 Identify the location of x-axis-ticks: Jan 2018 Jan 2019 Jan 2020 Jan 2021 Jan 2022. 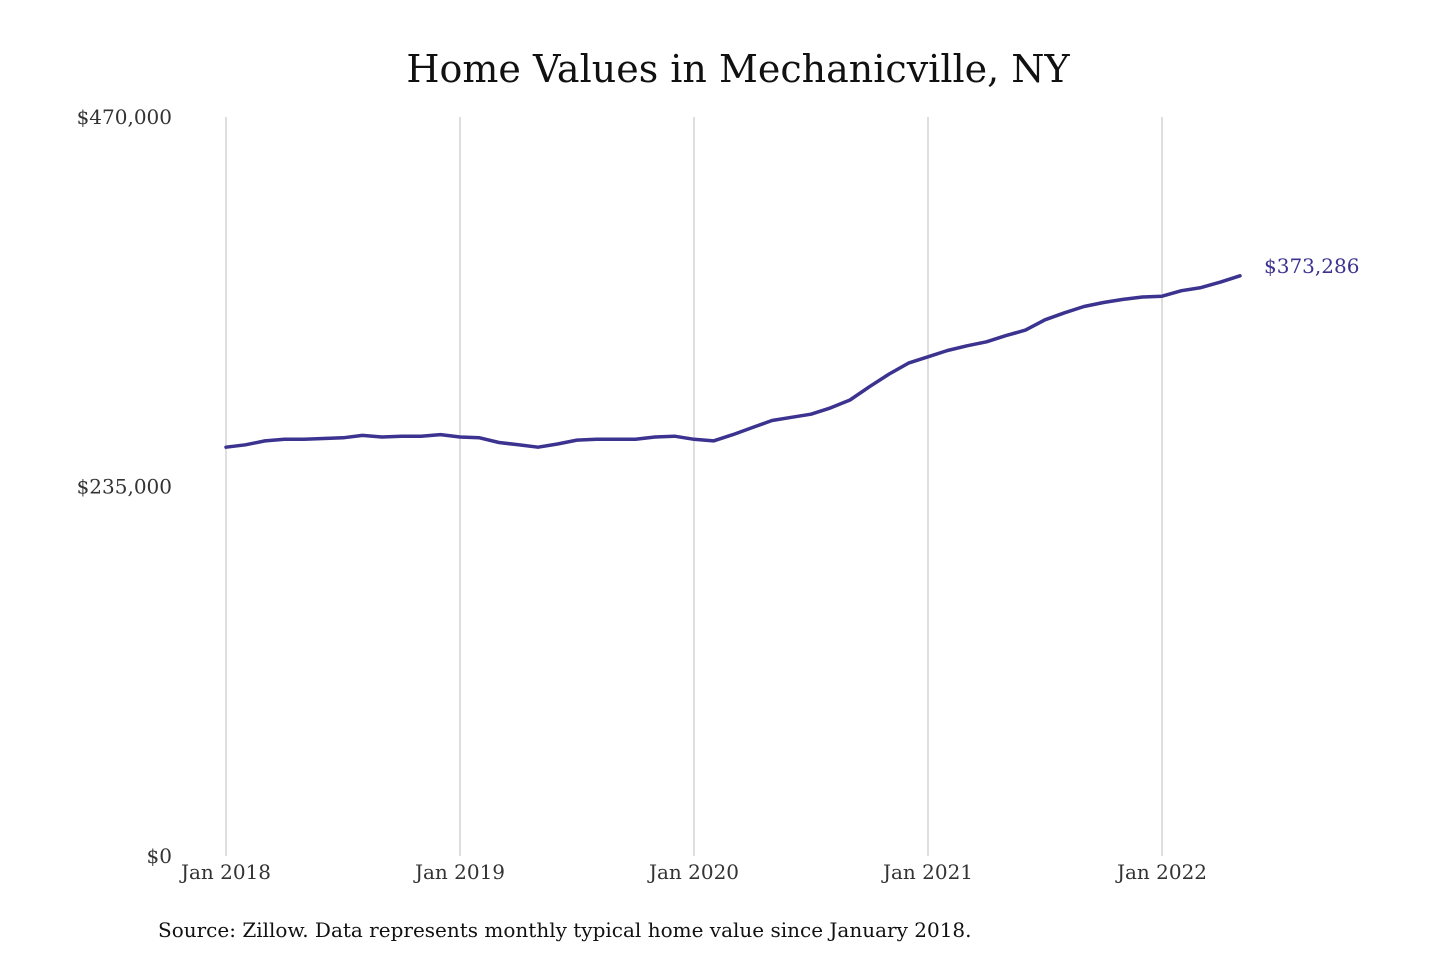
(693, 872).